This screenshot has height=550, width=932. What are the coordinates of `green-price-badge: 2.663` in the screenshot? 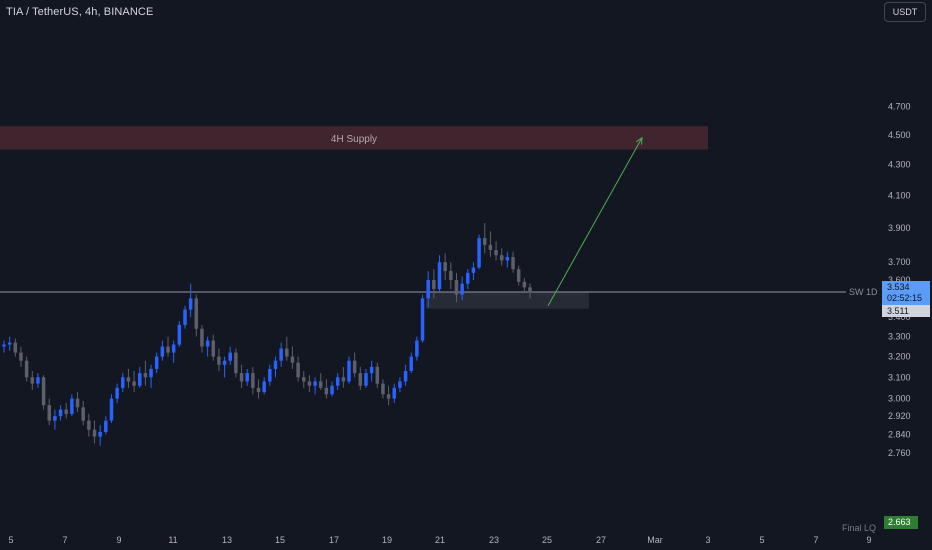 It's located at (901, 522).